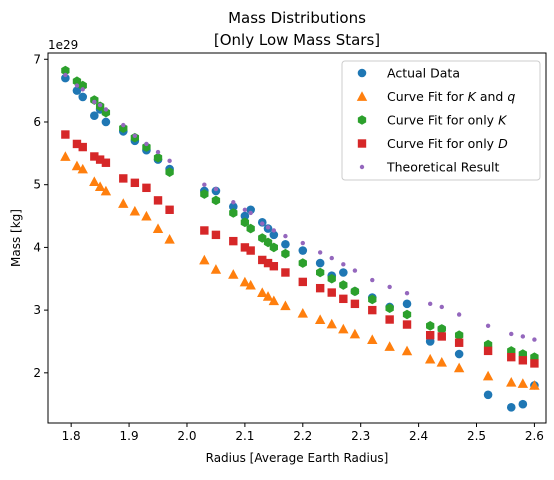 The height and width of the screenshot is (480, 554). I want to click on x-tick-label: 2.0, so click(186, 436).